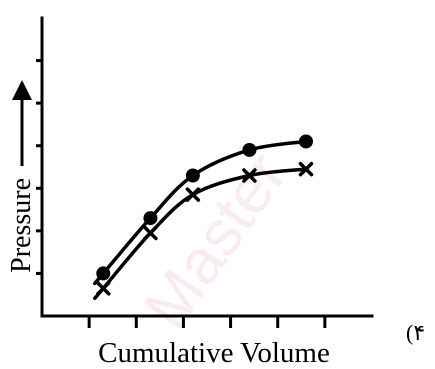 The width and height of the screenshot is (435, 369). What do you see at coordinates (21, 176) in the screenshot?
I see `y-axis-title: Pressure` at bounding box center [21, 176].